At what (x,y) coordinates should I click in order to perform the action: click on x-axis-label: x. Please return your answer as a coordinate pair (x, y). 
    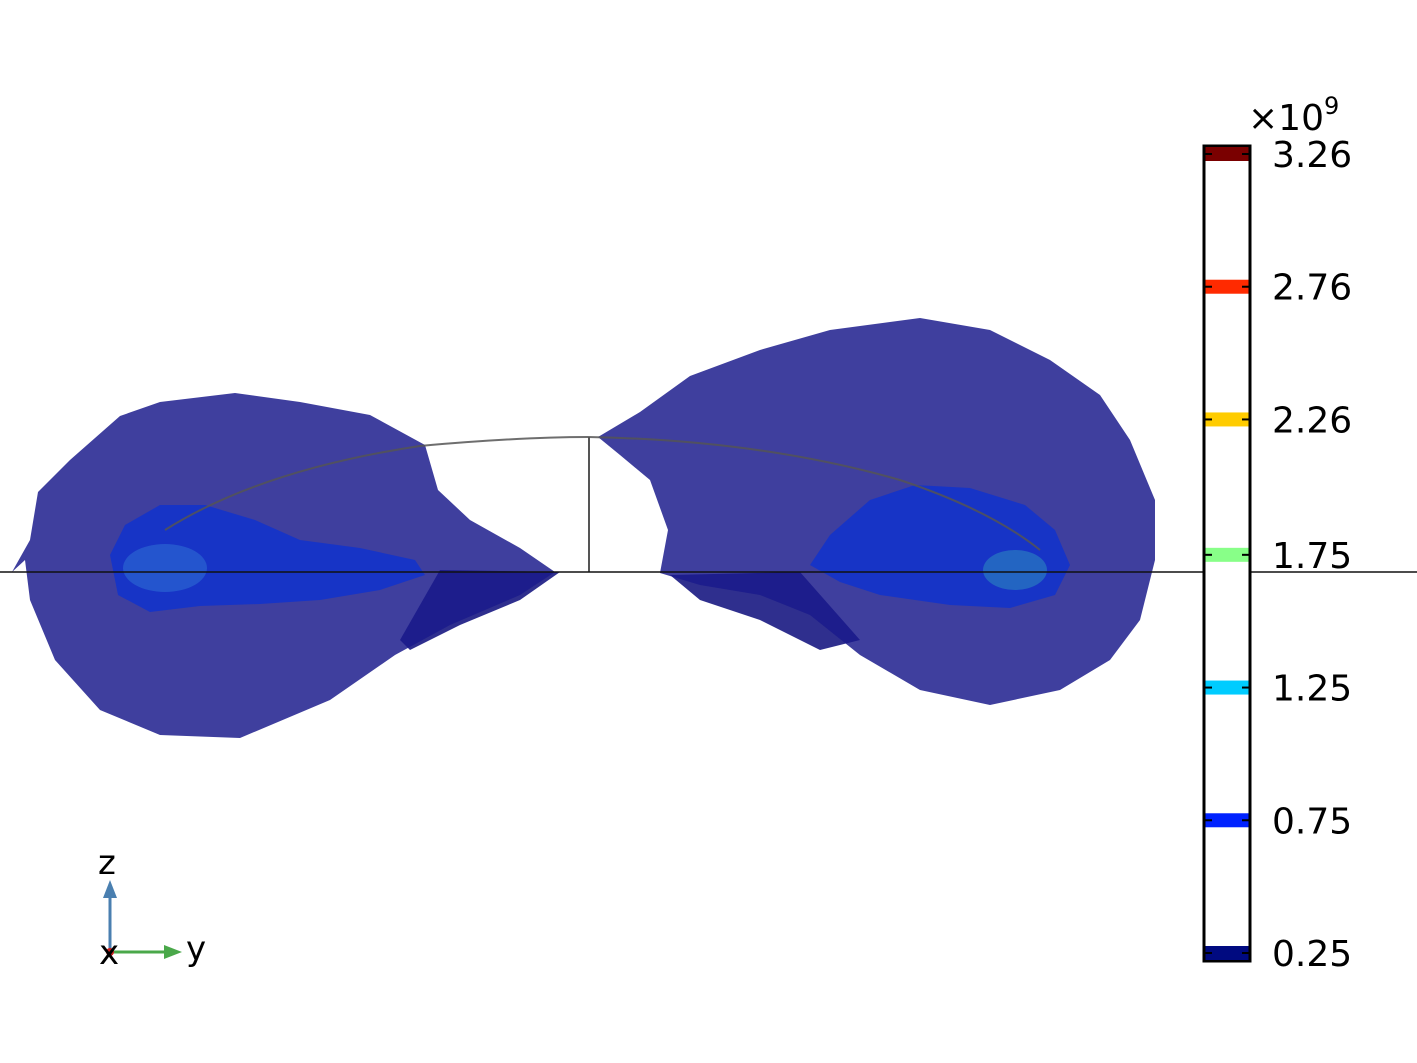
    Looking at the image, I should click on (109, 953).